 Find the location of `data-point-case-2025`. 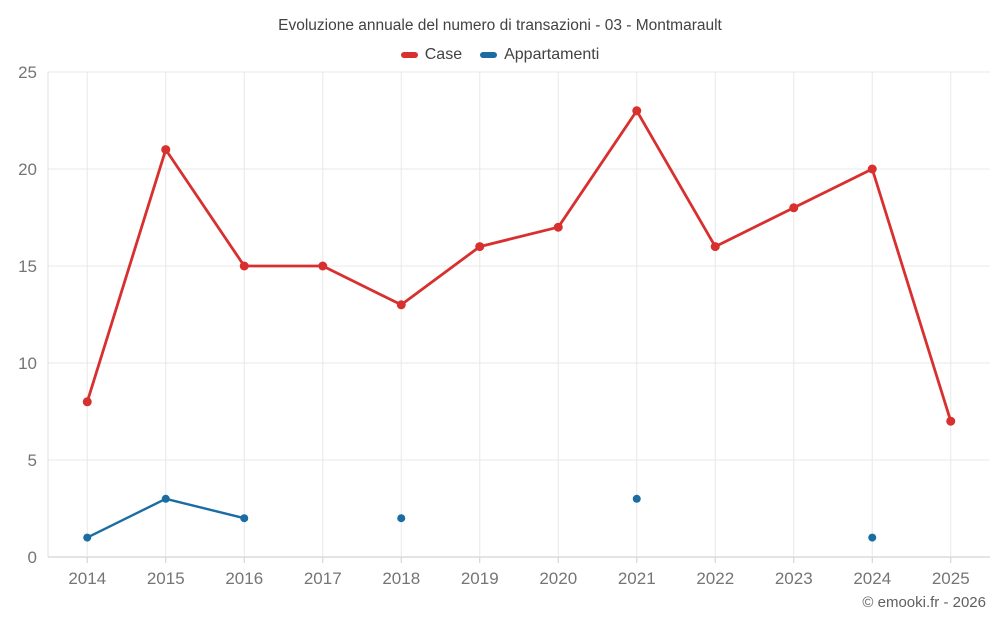

data-point-case-2025 is located at coordinates (951, 421).